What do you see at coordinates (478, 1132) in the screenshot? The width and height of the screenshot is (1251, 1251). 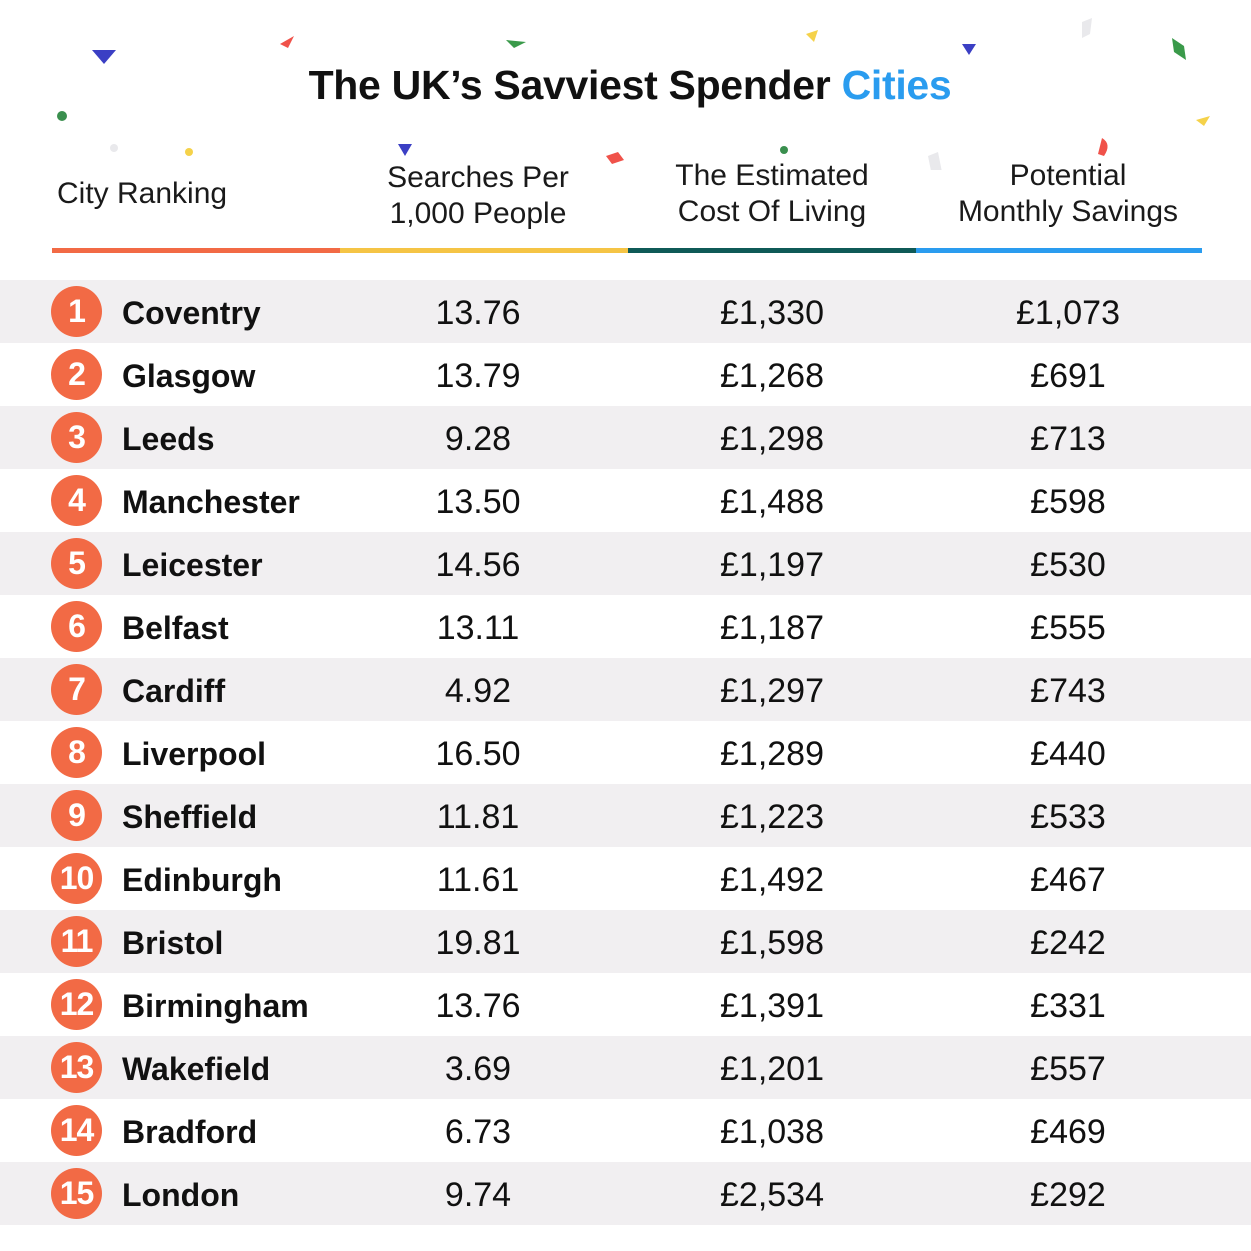 I see `searches-value: 6.73` at bounding box center [478, 1132].